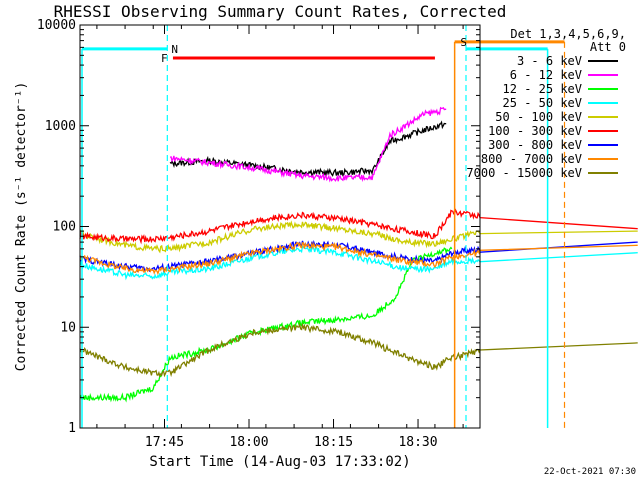 Image resolution: width=640 pixels, height=480 pixels. What do you see at coordinates (524, 173) in the screenshot?
I see `legend-label: 7000 - 15000 keV` at bounding box center [524, 173].